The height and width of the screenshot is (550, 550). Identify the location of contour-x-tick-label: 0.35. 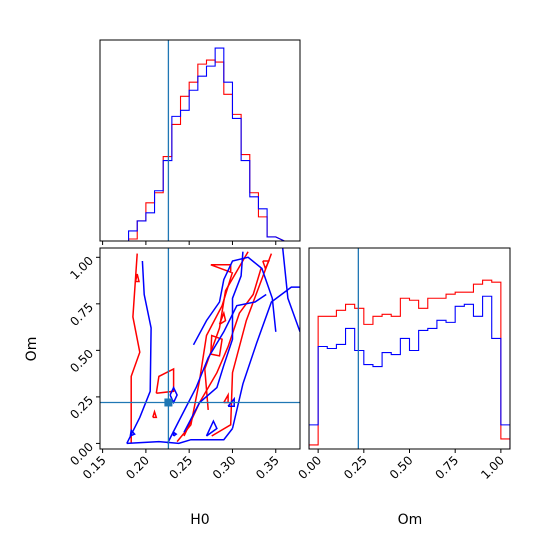
(267, 467).